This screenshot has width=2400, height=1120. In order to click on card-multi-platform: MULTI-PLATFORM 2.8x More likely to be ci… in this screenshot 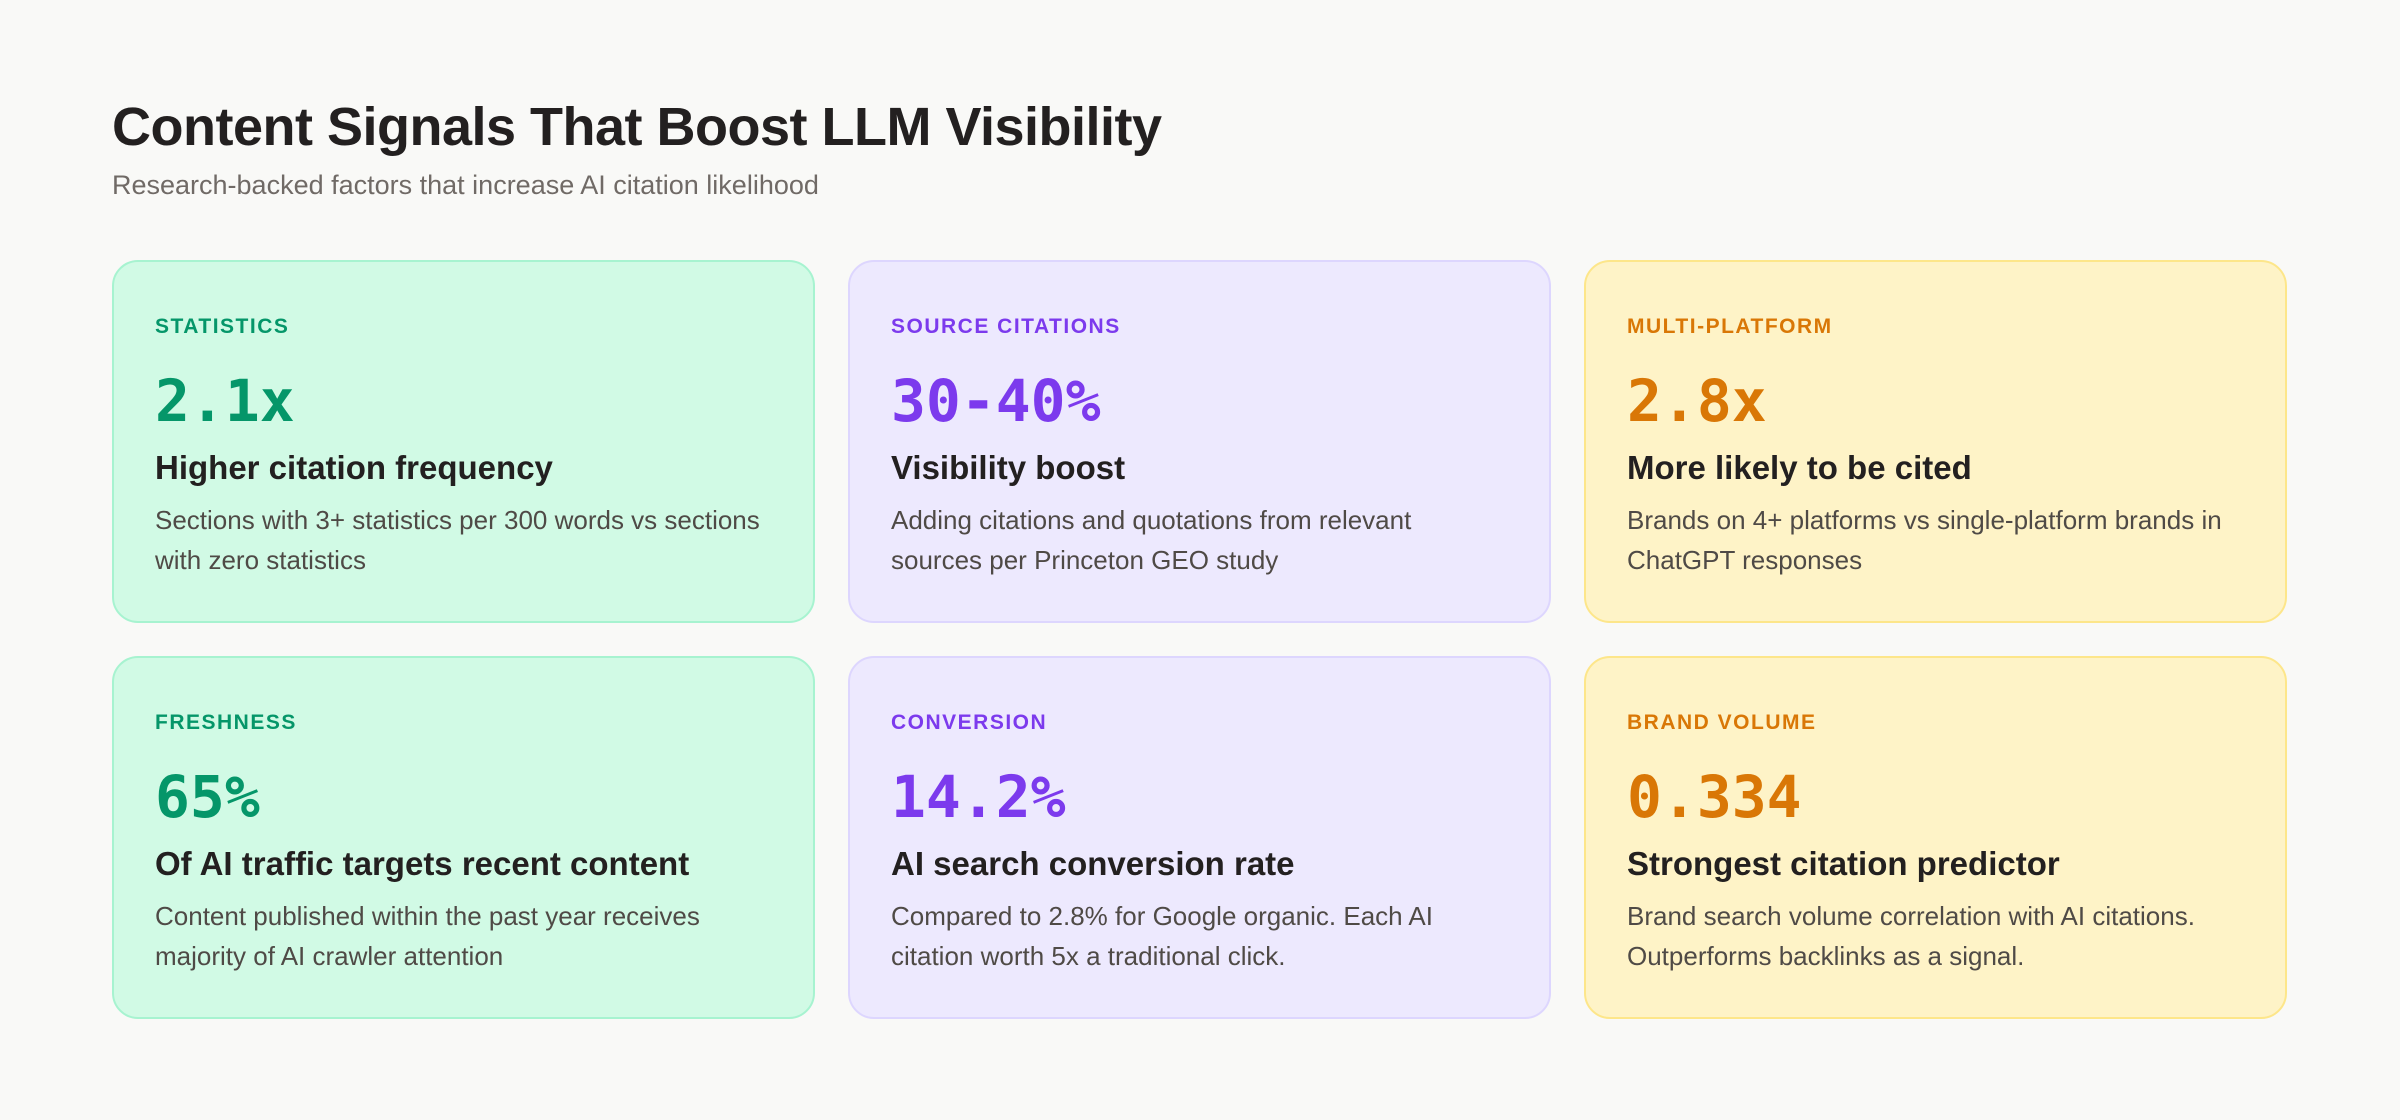, I will do `click(1935, 441)`.